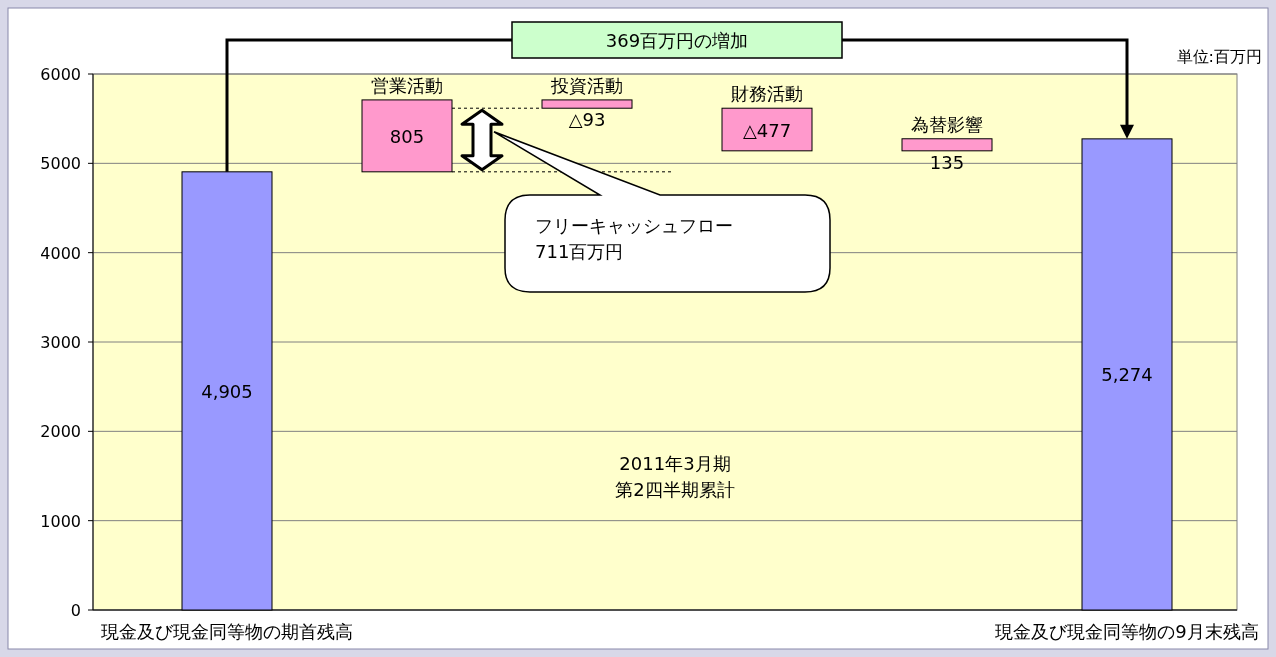 The width and height of the screenshot is (1276, 657). I want to click on data-label: 135, so click(947, 162).